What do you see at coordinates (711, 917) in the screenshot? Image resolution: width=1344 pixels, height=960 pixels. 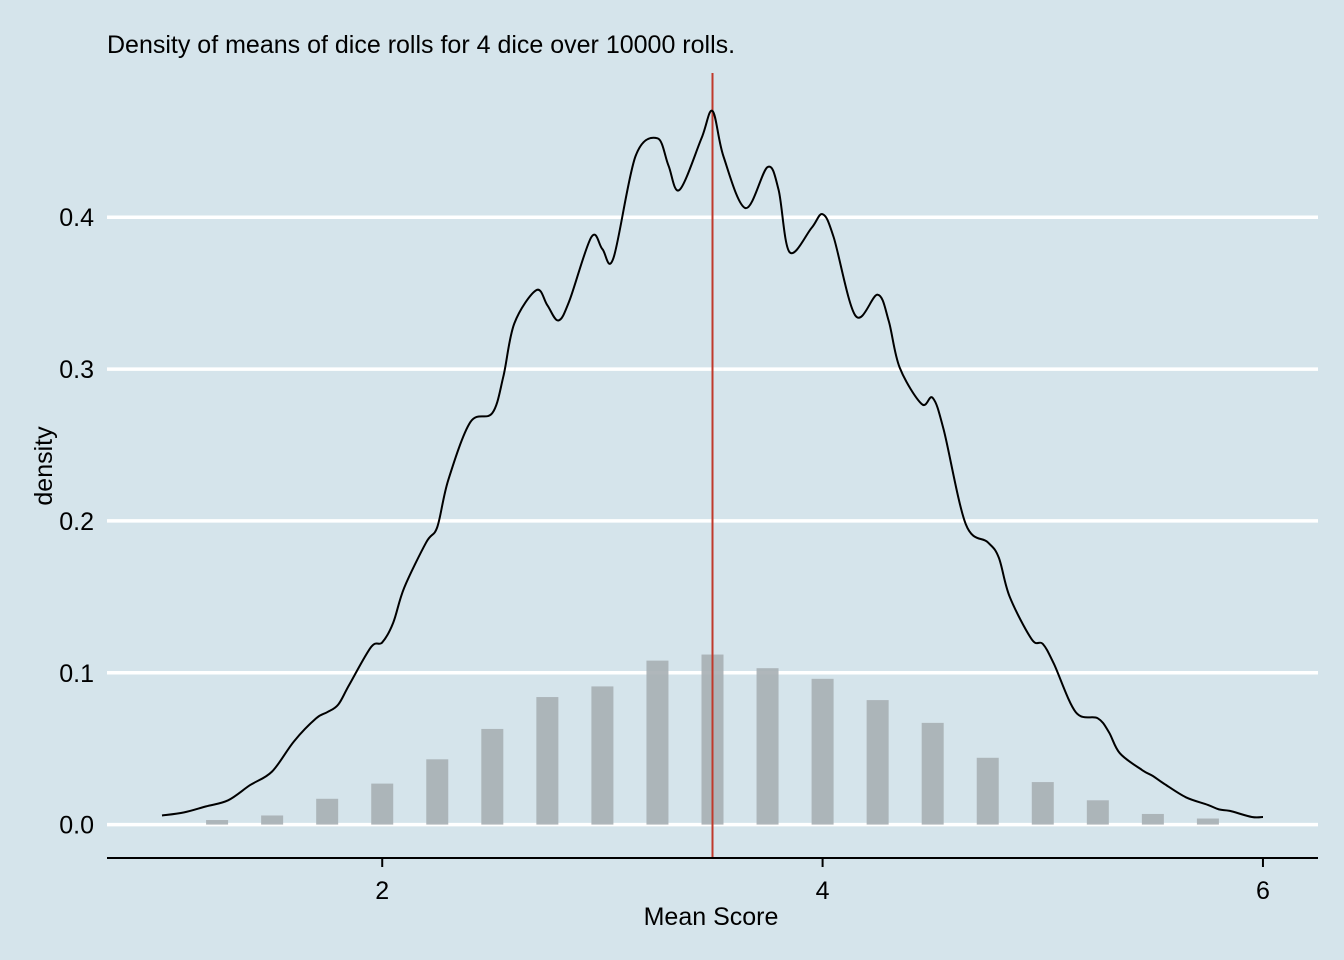 I see `x-axis-title: Mean Score` at bounding box center [711, 917].